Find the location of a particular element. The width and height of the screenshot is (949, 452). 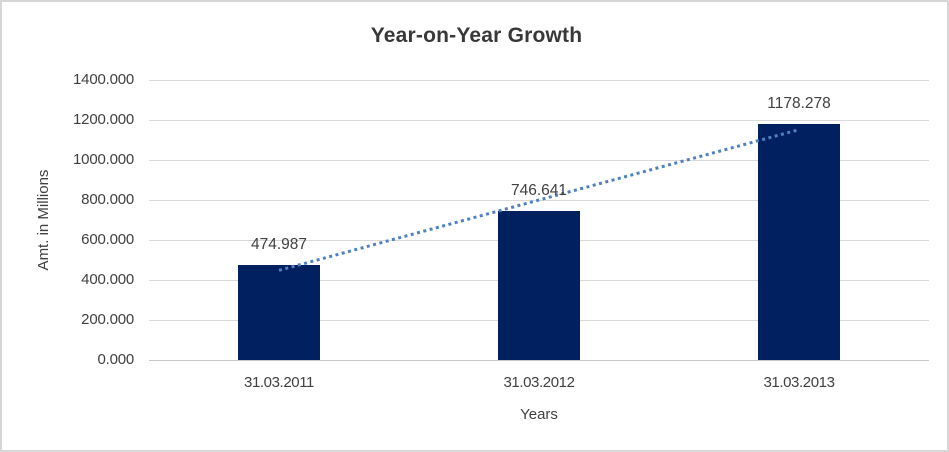

y-tick-label: 200.000 is located at coordinates (107, 319).